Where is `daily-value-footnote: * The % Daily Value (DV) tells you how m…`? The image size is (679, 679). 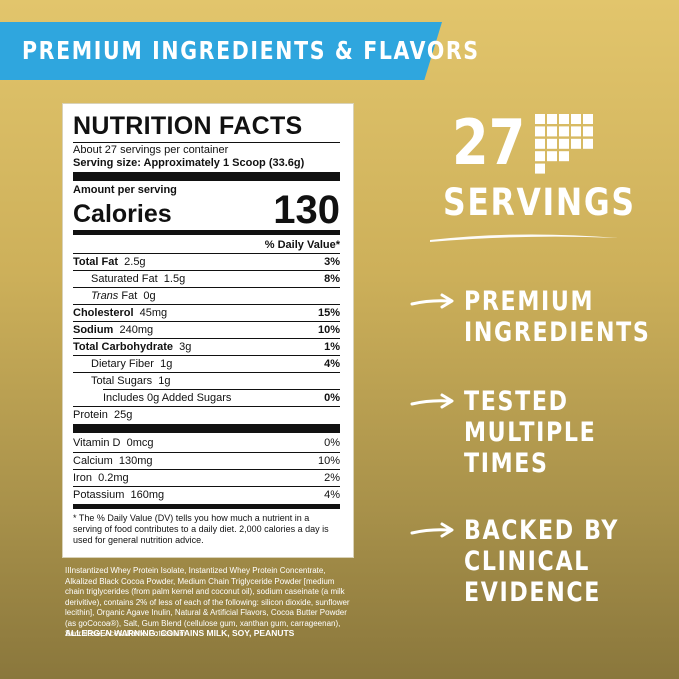 daily-value-footnote: * The % Daily Value (DV) tells you how m… is located at coordinates (201, 529).